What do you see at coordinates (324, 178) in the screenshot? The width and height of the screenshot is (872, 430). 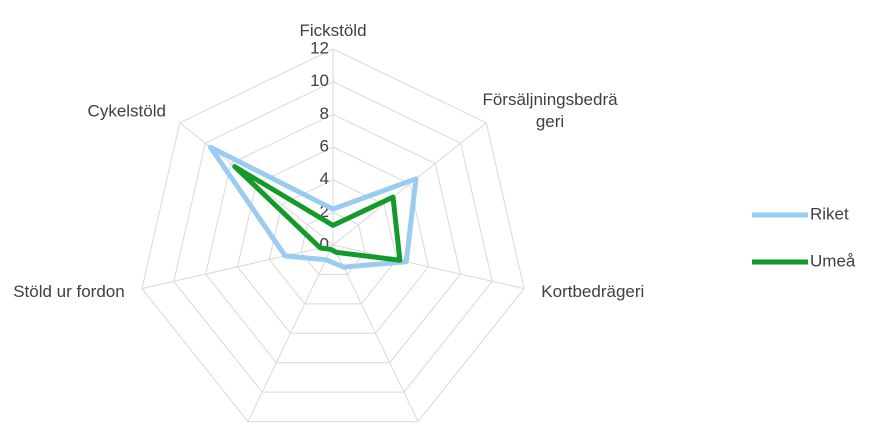 I see `y-tick-label: 4` at bounding box center [324, 178].